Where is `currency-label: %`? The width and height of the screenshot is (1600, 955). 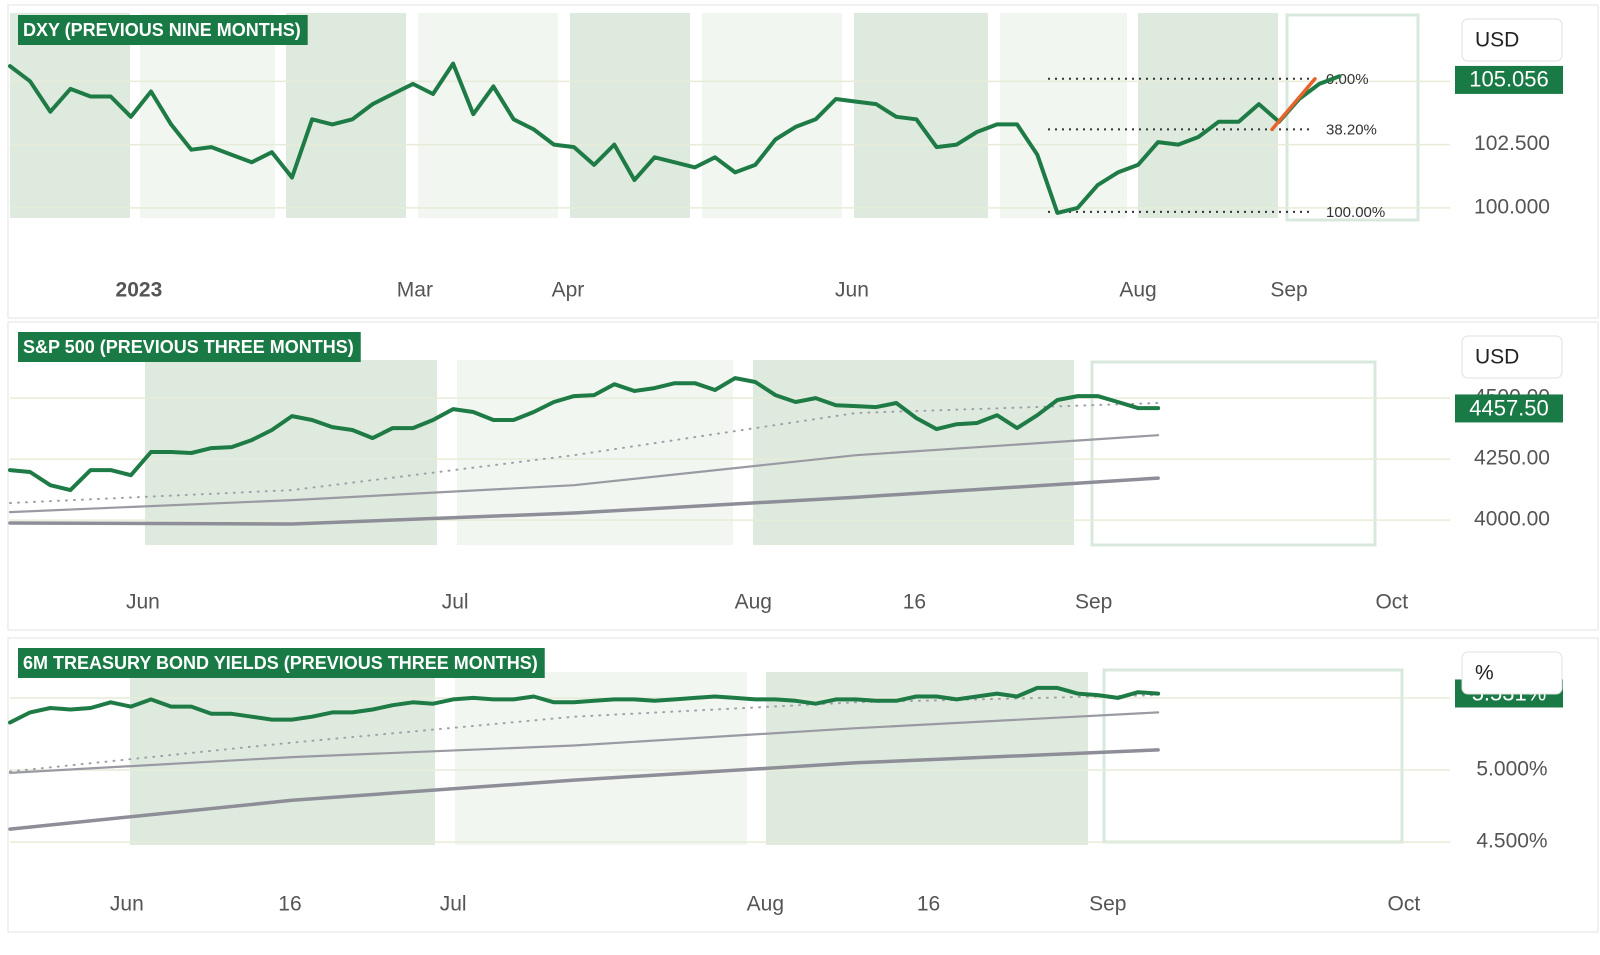
currency-label: % is located at coordinates (1484, 673).